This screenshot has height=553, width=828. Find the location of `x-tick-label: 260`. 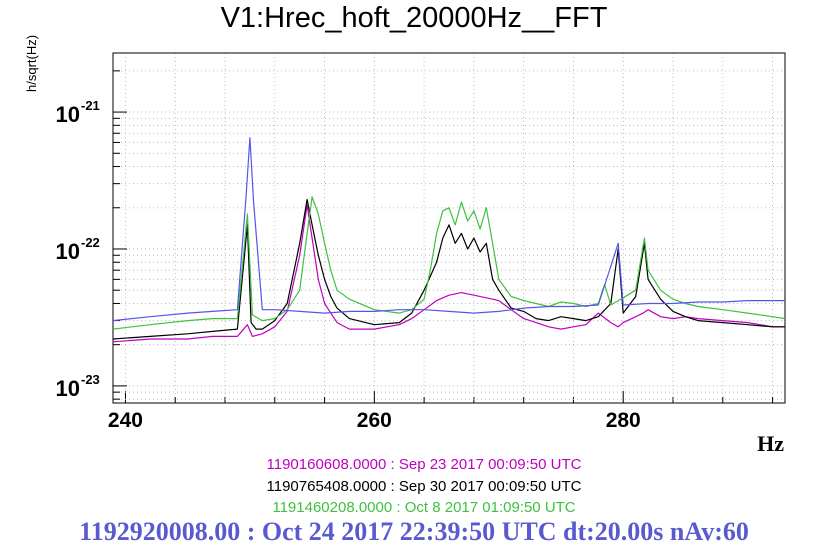

x-tick-label: 260 is located at coordinates (374, 420).